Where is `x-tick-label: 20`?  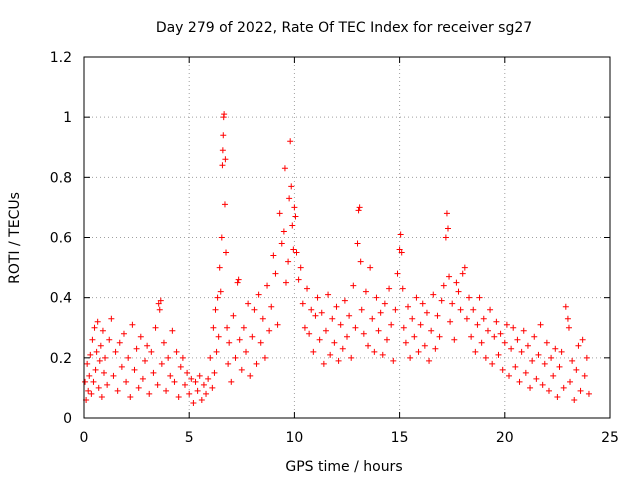
x-tick-label: 20 is located at coordinates (505, 438).